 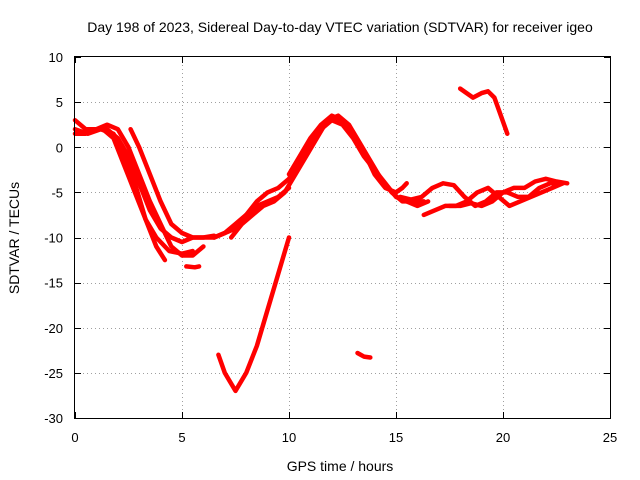 I want to click on y-tick-label: -25, so click(x=53, y=373).